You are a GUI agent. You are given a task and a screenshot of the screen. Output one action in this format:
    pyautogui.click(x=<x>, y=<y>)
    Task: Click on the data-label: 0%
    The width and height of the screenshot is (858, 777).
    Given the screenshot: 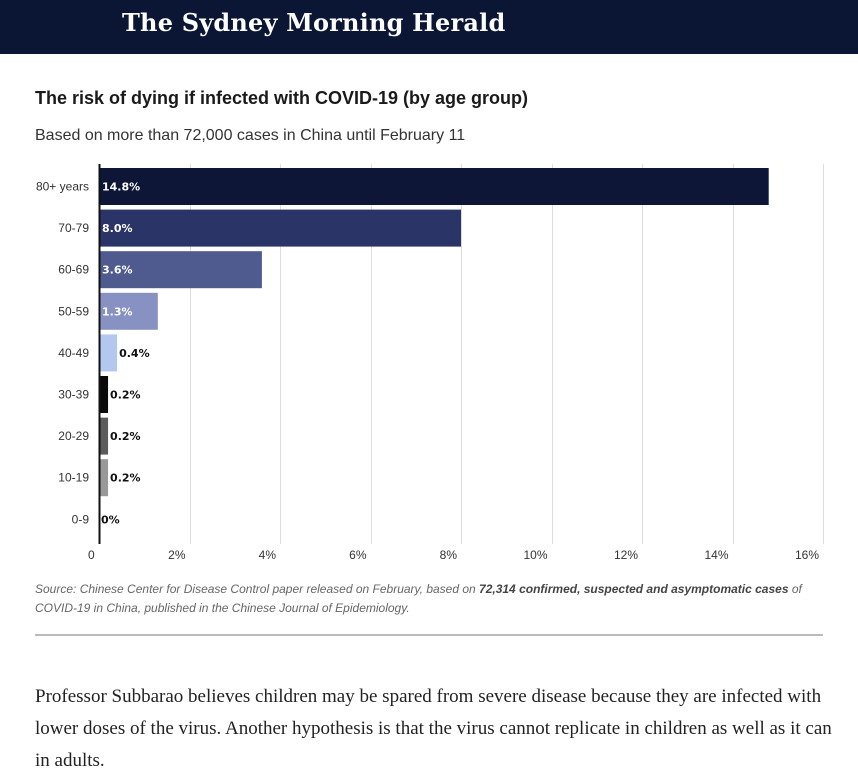 What is the action you would take?
    pyautogui.click(x=110, y=519)
    